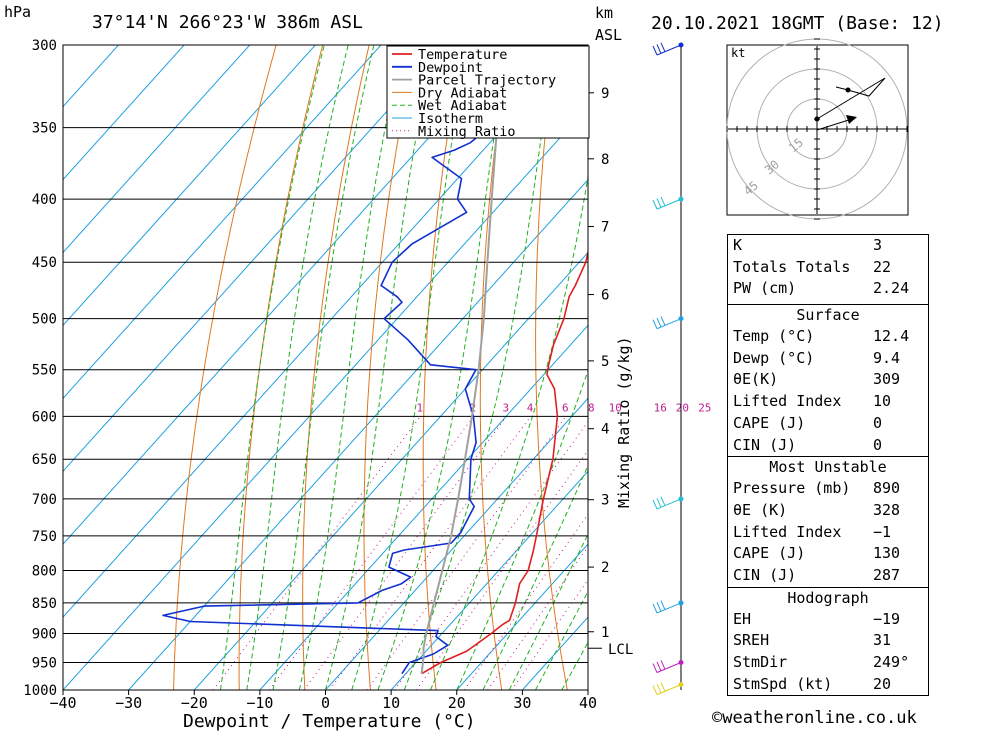 This screenshot has width=1000, height=733. What do you see at coordinates (44, 635) in the screenshot?
I see `pressure-tick-label: 900` at bounding box center [44, 635].